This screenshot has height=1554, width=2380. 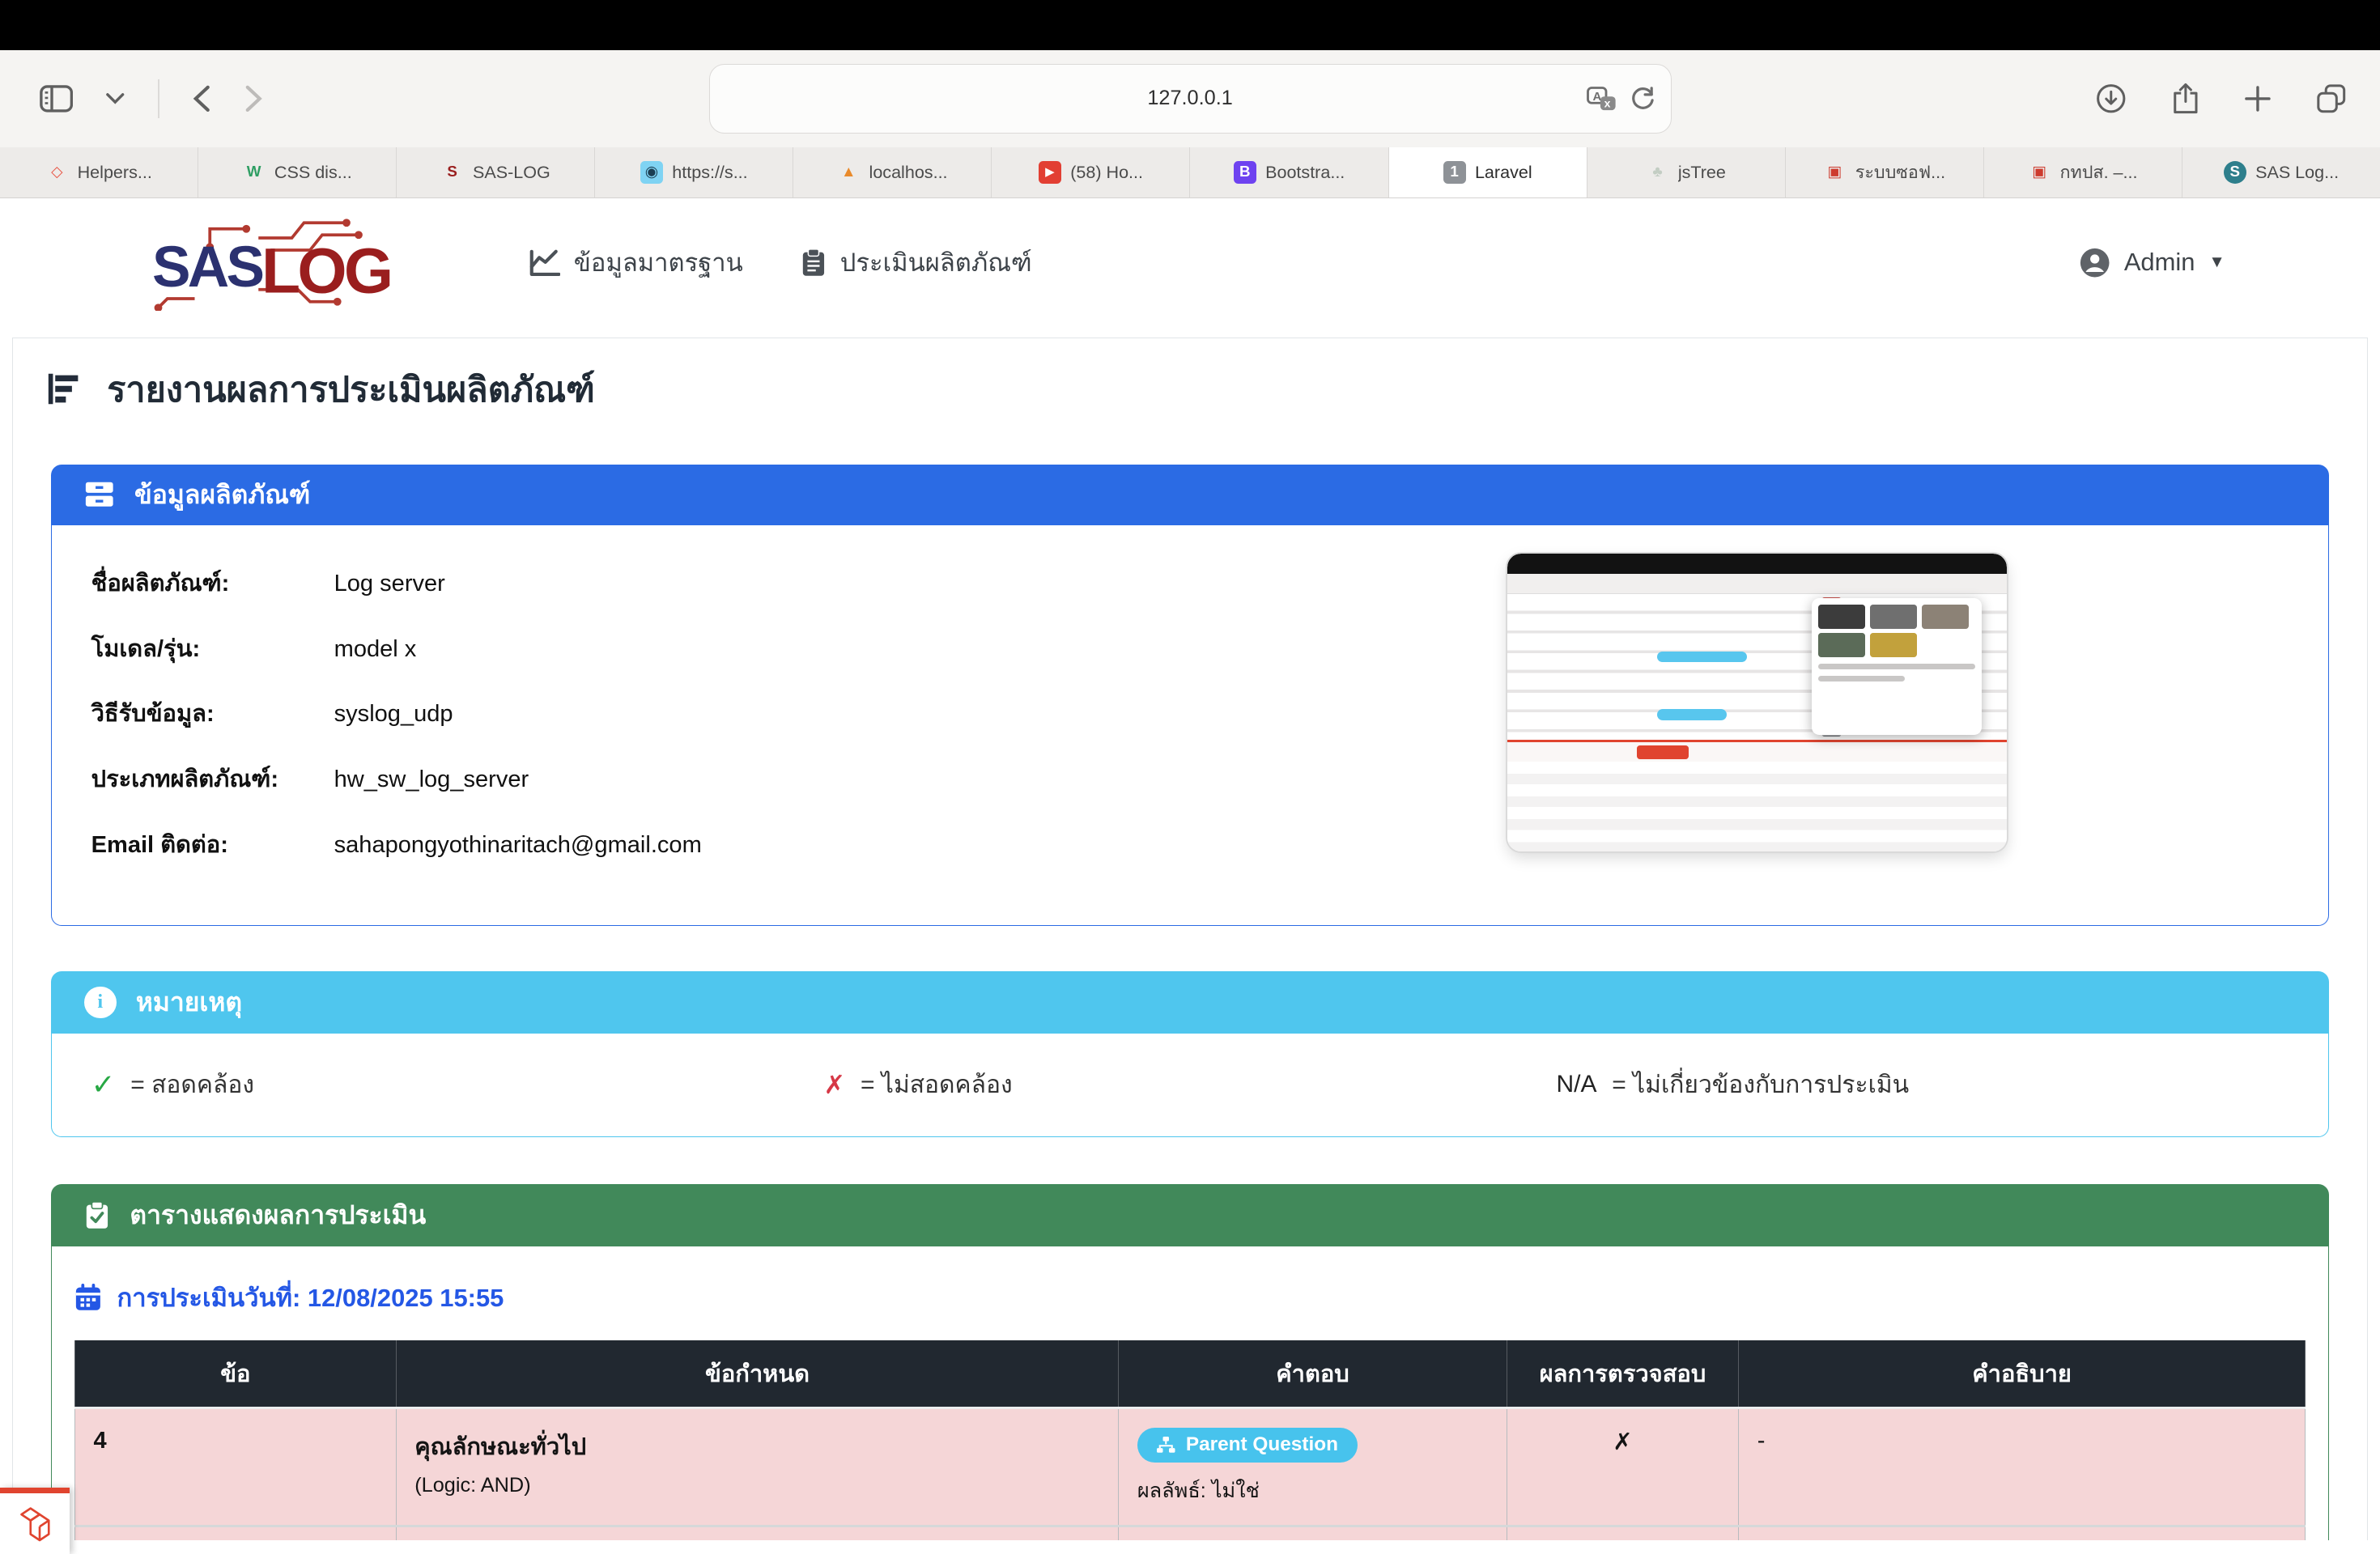 I want to click on reload-icon, so click(x=1642, y=99).